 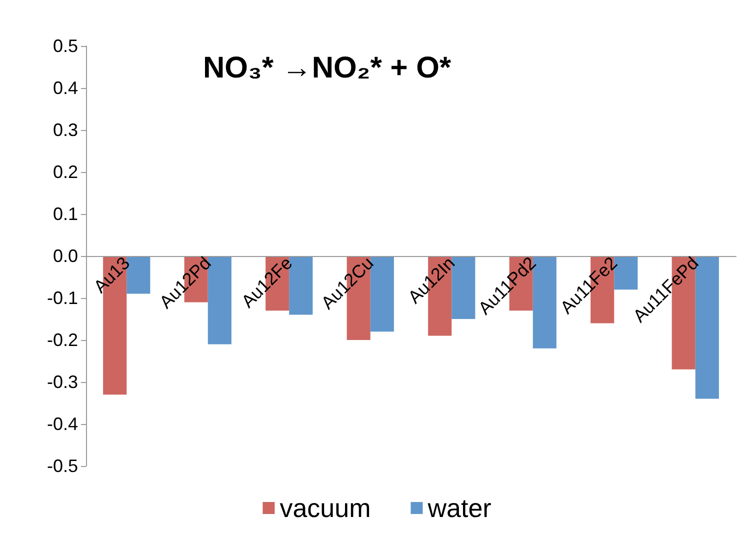 I want to click on y-tick-label: 0.5, so click(x=65, y=46).